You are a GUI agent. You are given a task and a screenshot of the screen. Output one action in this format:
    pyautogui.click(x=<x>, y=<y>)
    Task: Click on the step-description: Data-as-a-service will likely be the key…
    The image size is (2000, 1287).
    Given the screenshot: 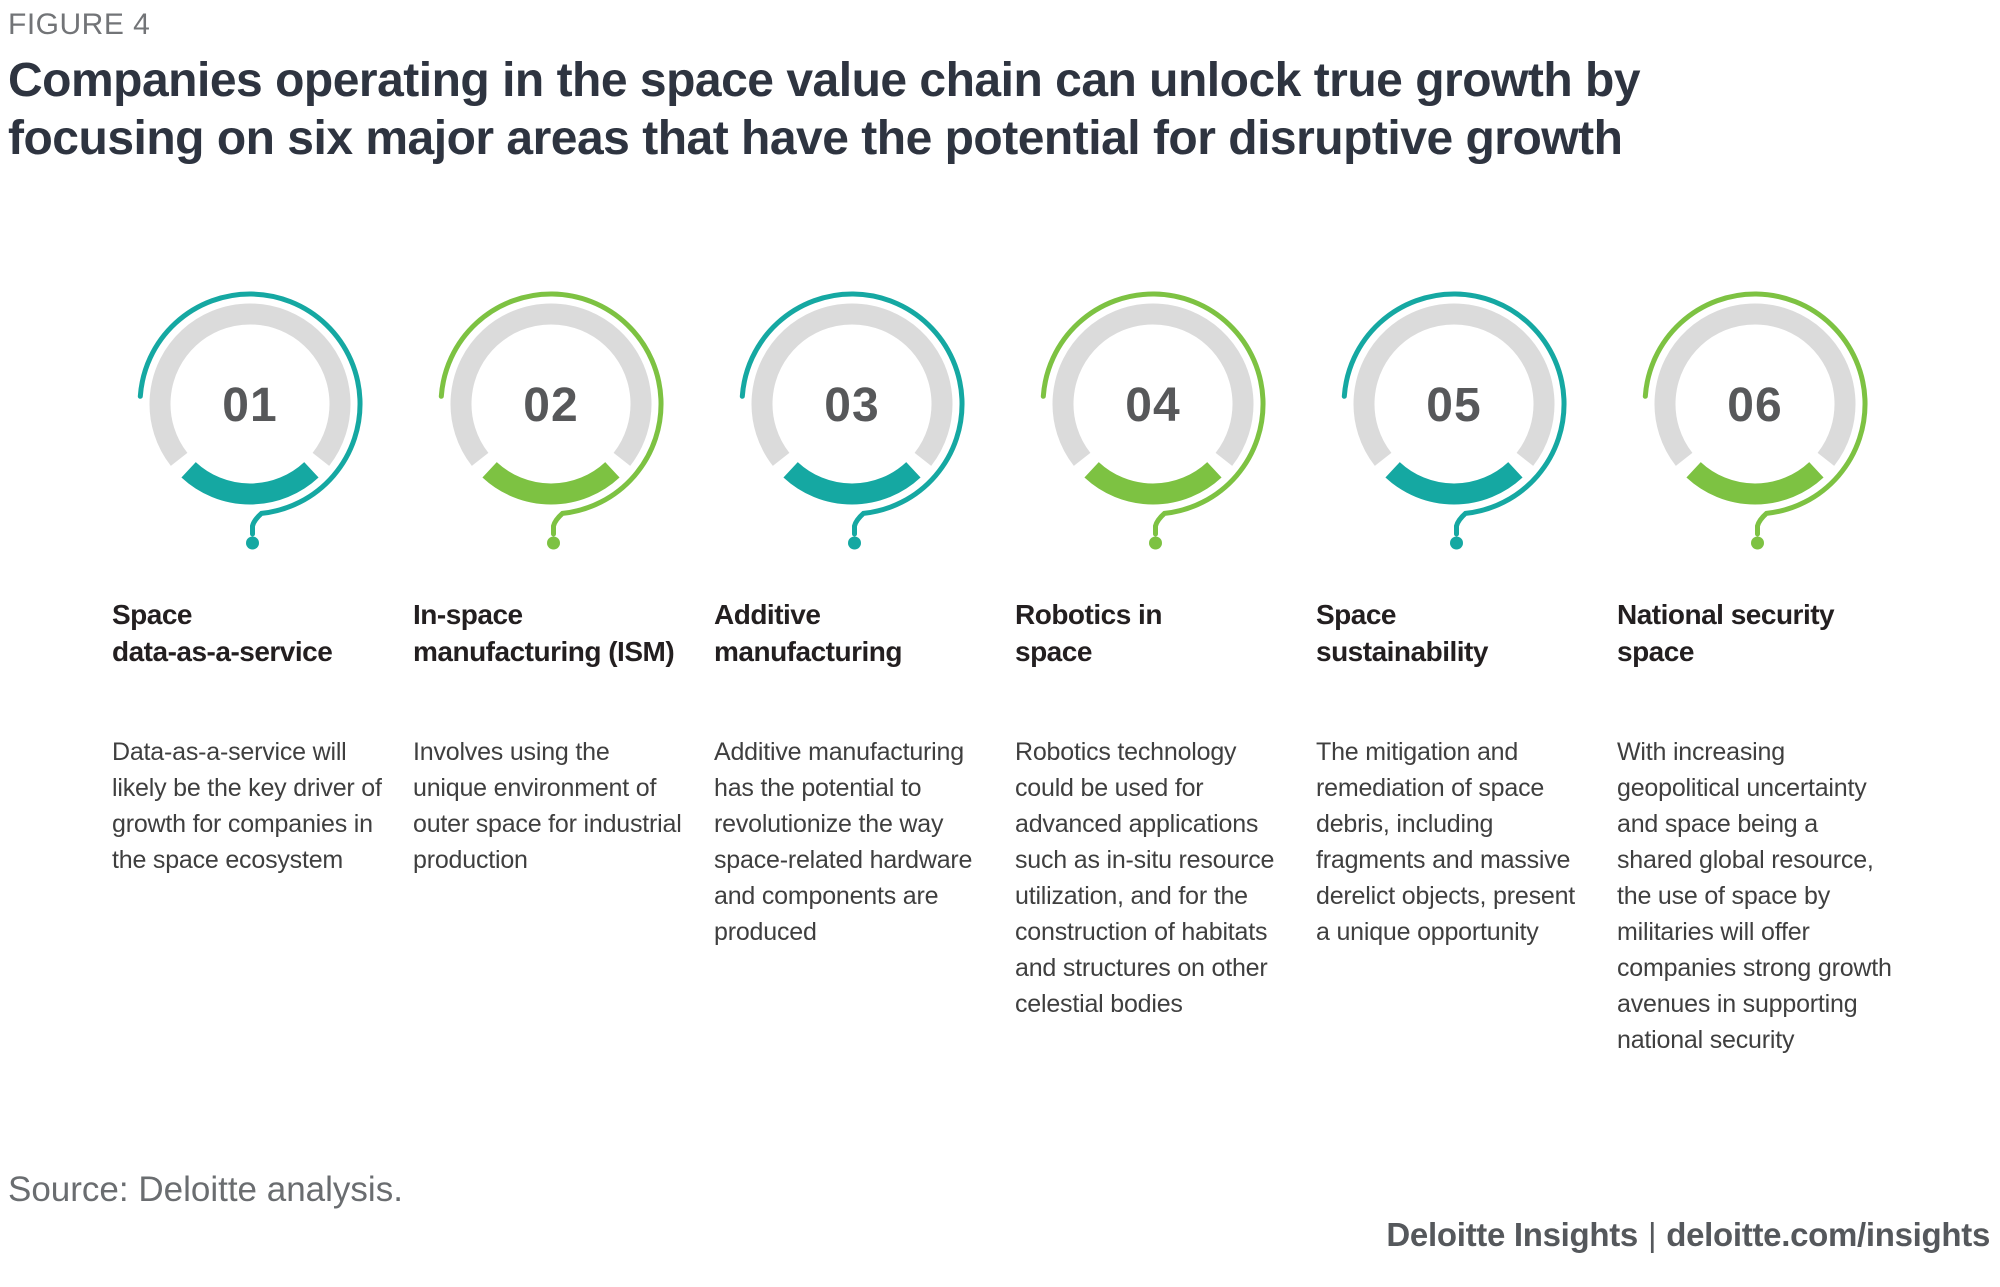 What is the action you would take?
    pyautogui.click(x=247, y=806)
    